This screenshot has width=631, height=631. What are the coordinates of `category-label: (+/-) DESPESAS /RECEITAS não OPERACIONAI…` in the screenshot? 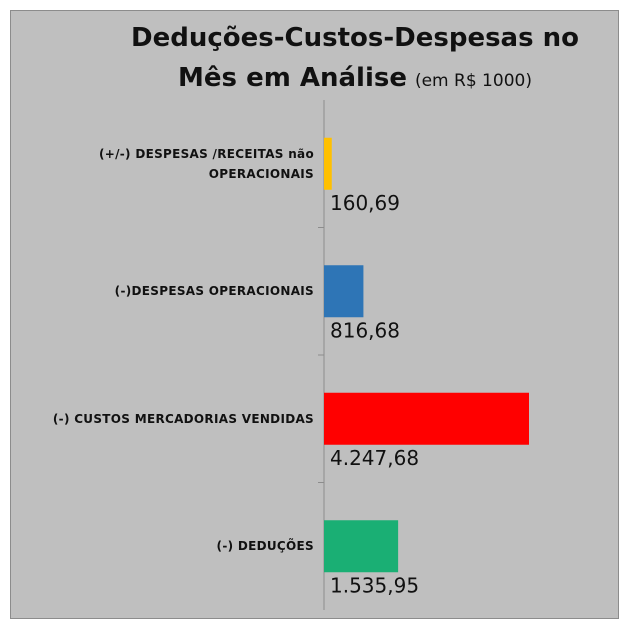 It's located at (206, 163).